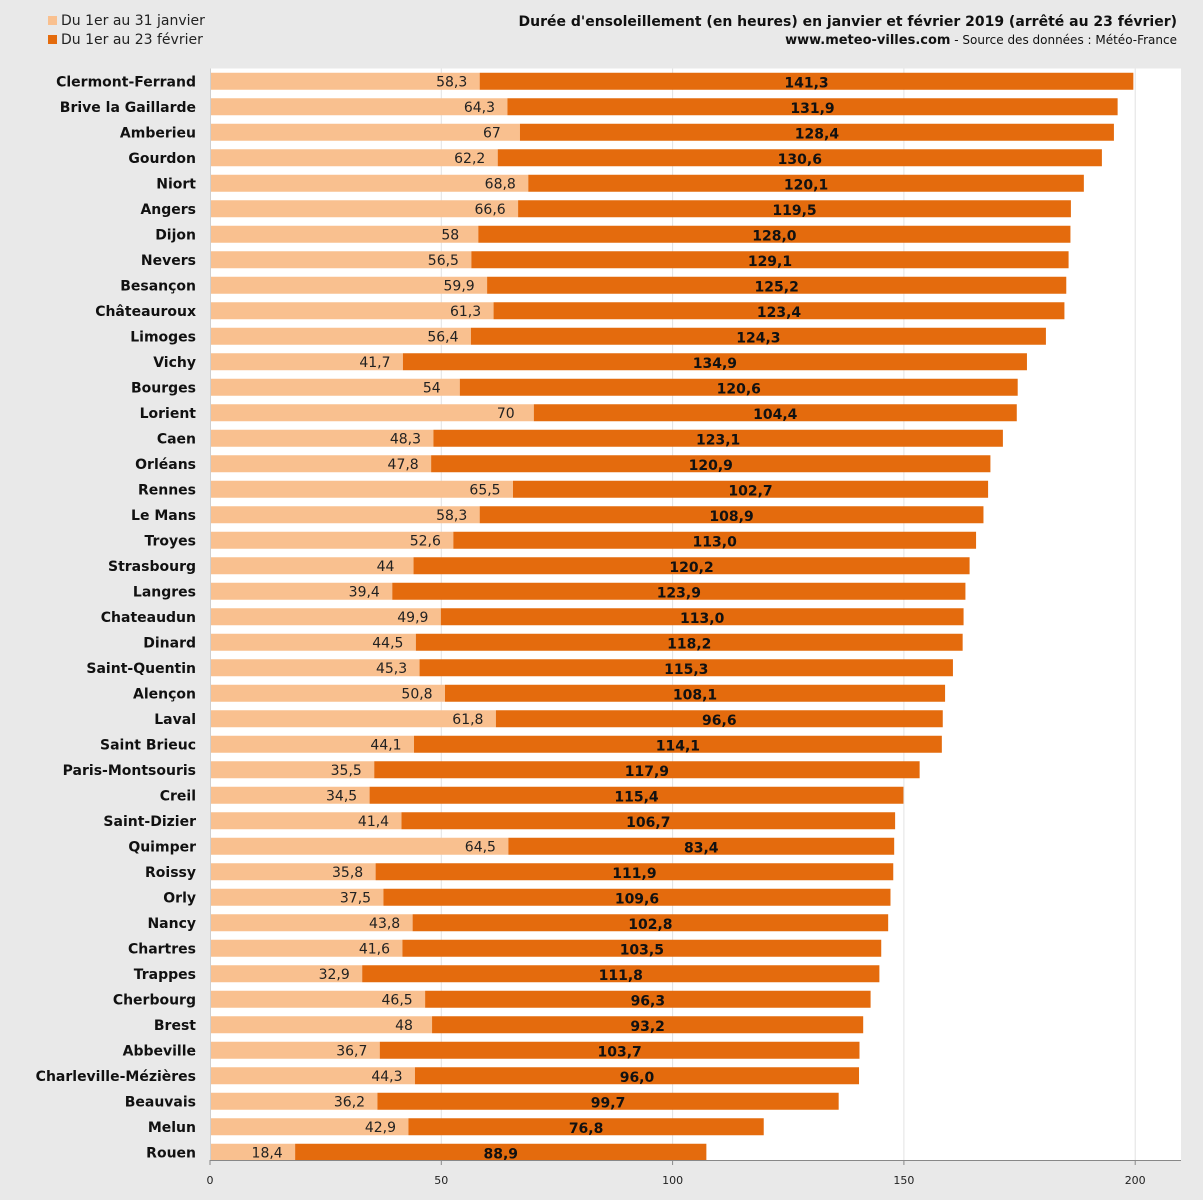 This screenshot has height=1200, width=1203. I want to click on data-label-february: 99,7, so click(608, 1103).